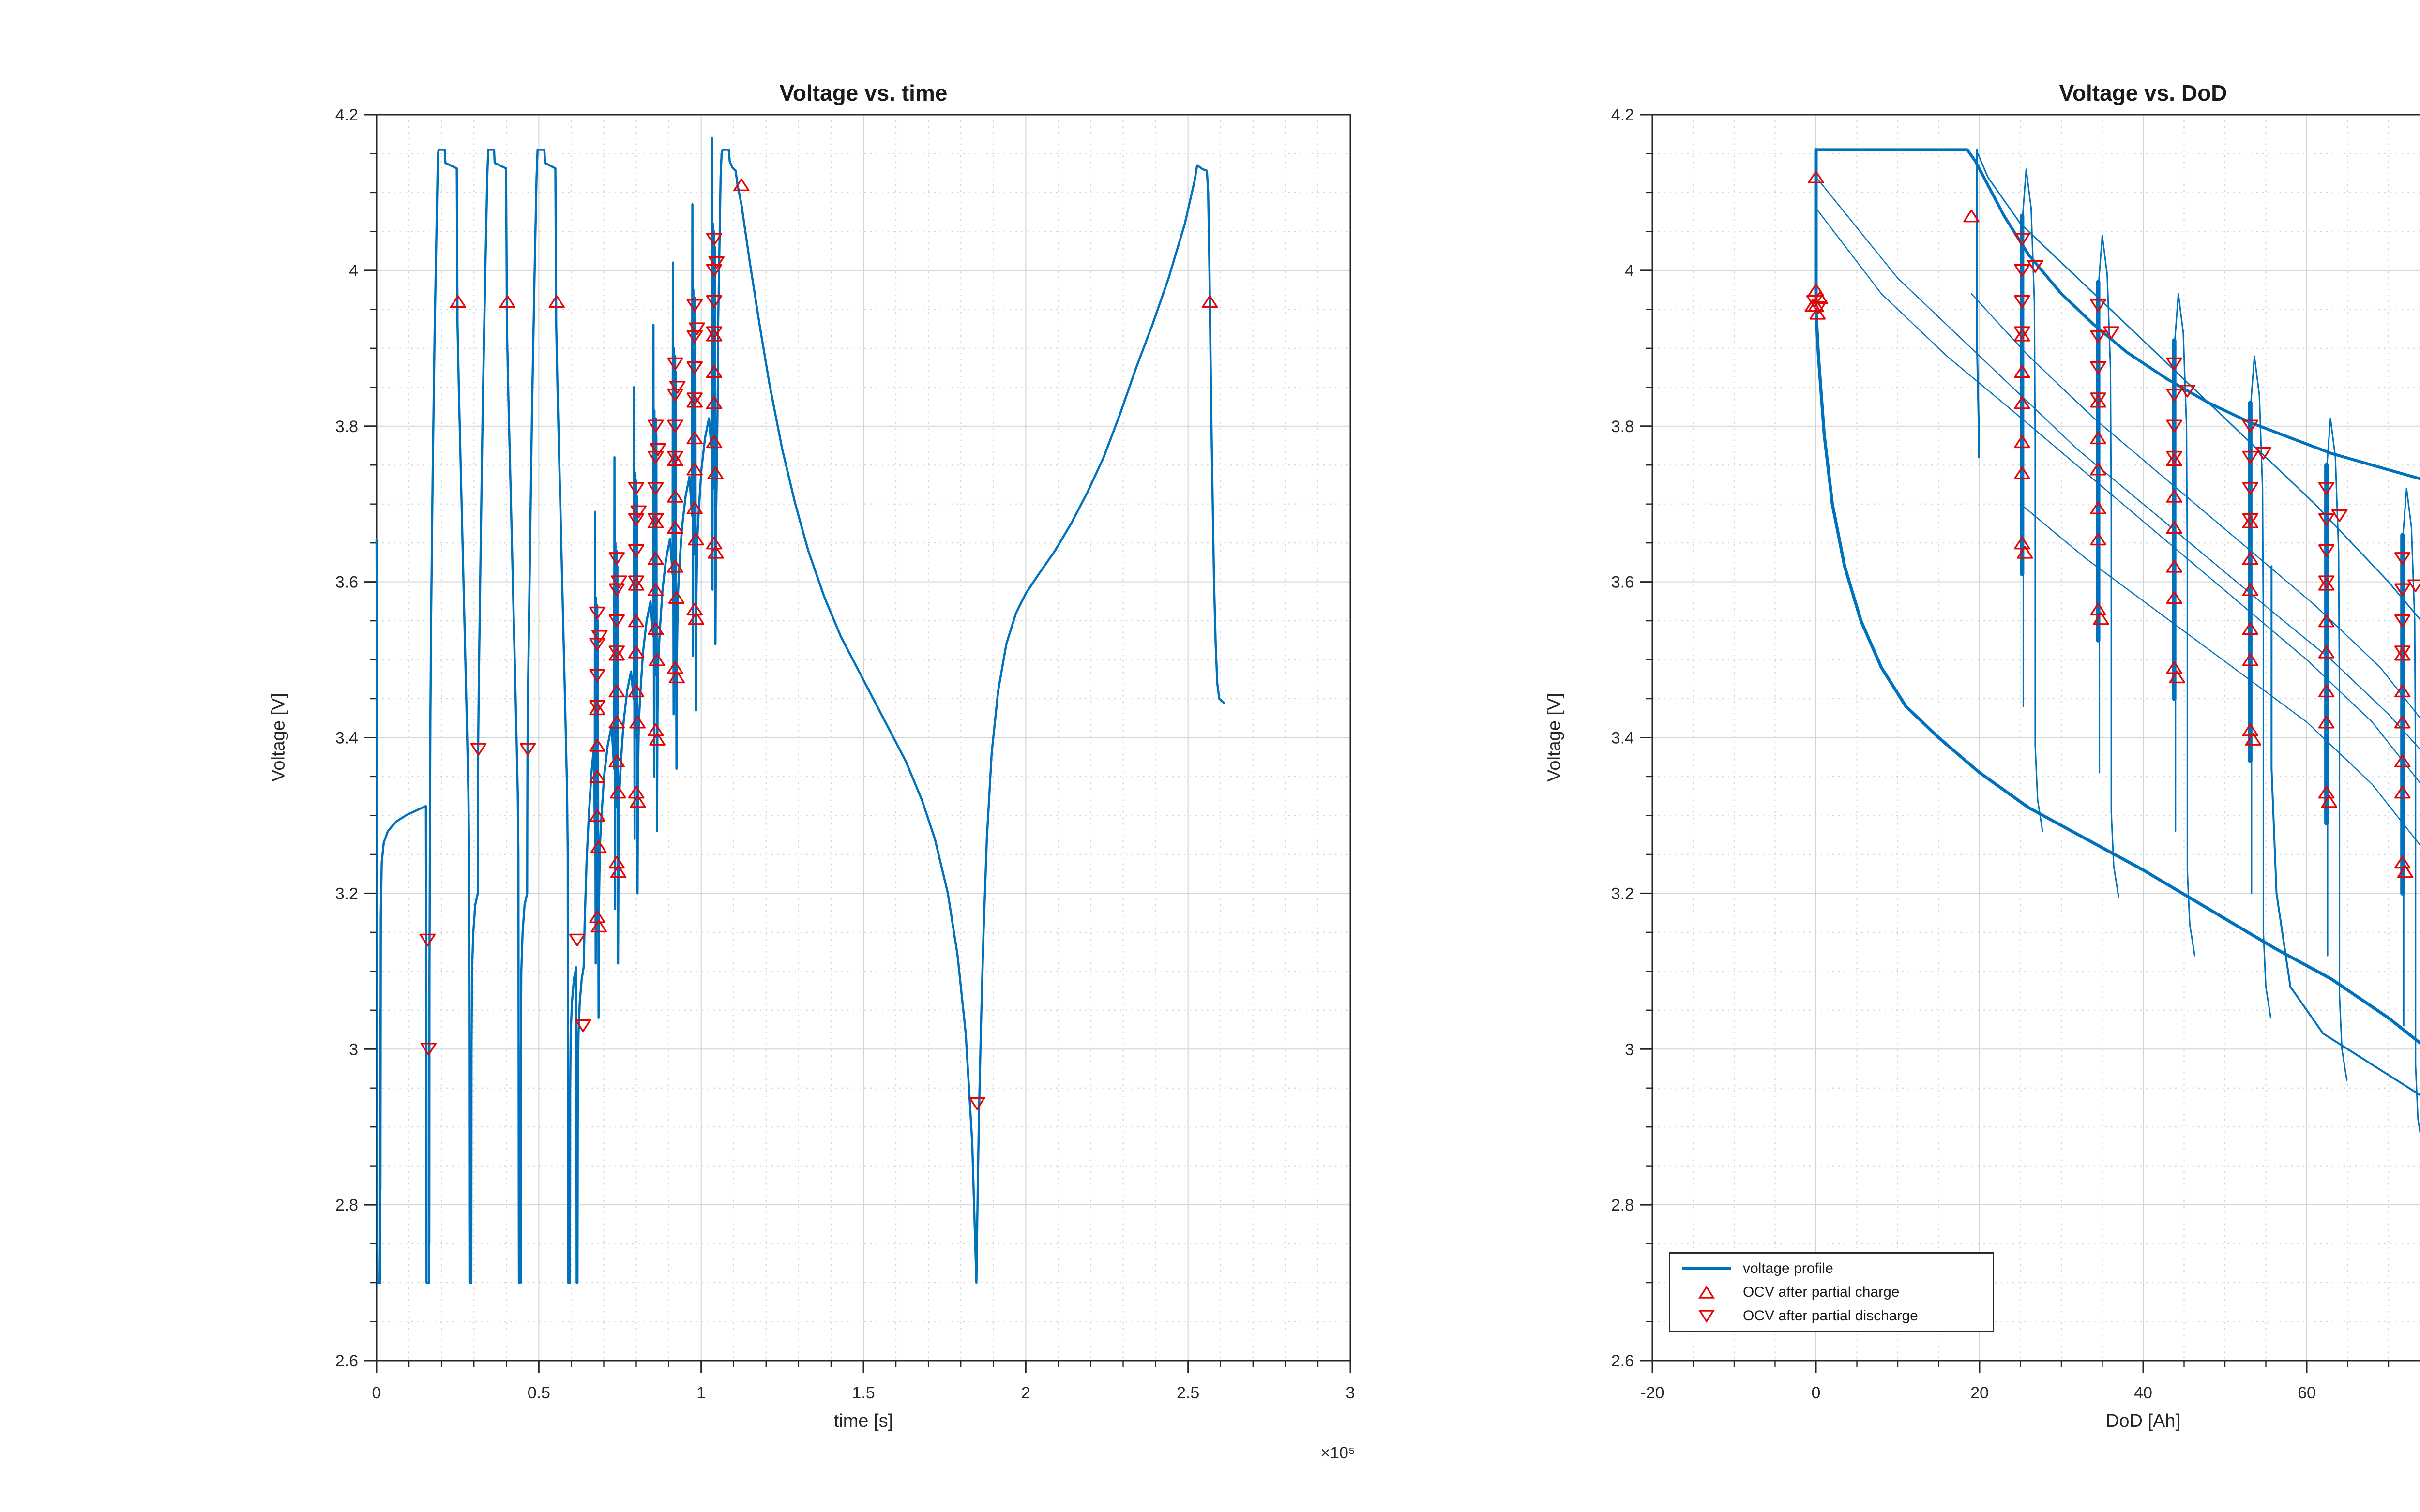  What do you see at coordinates (701, 1393) in the screenshot?
I see `x-tick-label: 1` at bounding box center [701, 1393].